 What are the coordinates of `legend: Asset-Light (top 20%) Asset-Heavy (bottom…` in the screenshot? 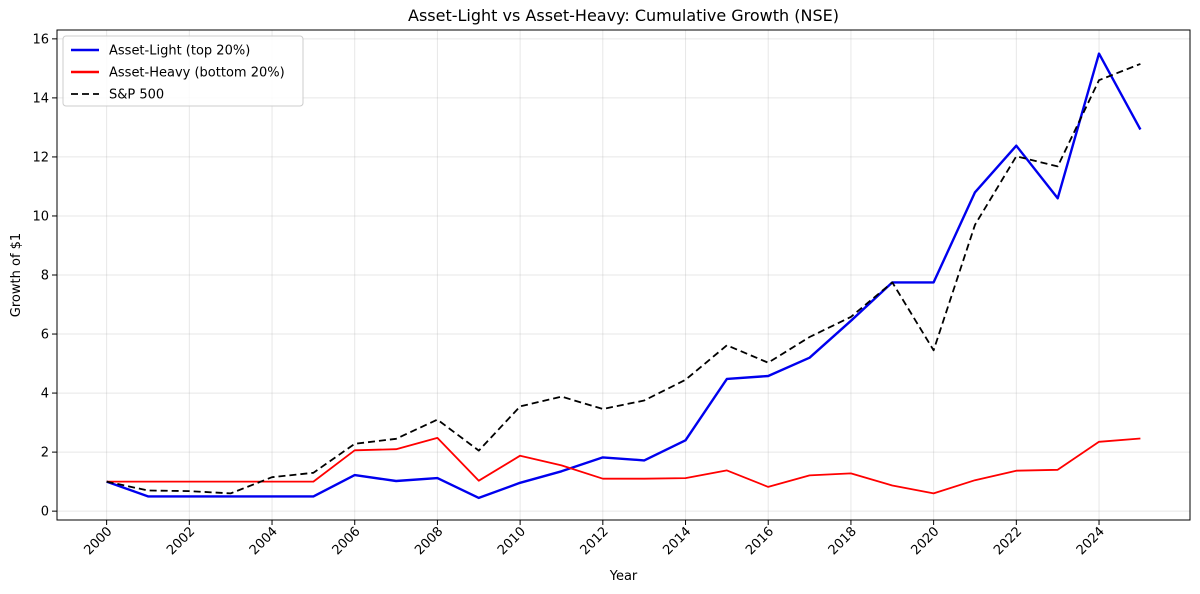 It's located at (183, 71).